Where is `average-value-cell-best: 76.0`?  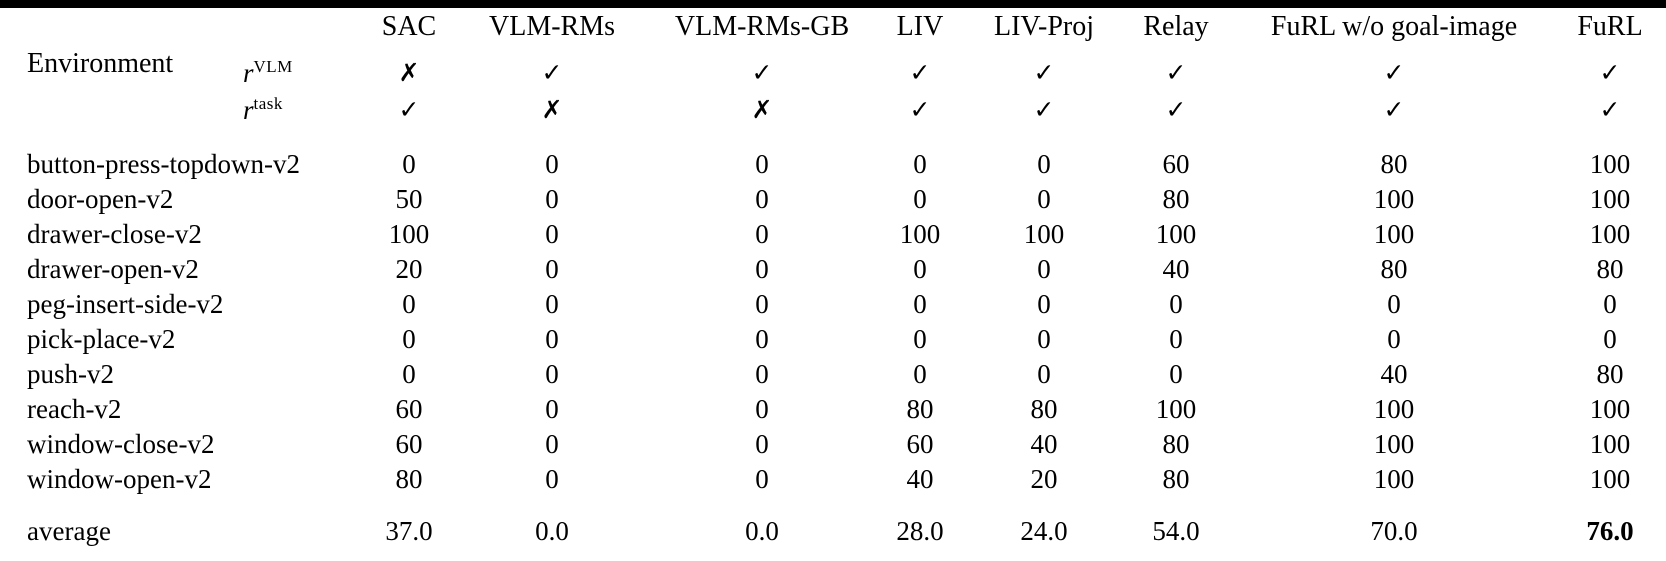
average-value-cell-best: 76.0 is located at coordinates (1610, 531).